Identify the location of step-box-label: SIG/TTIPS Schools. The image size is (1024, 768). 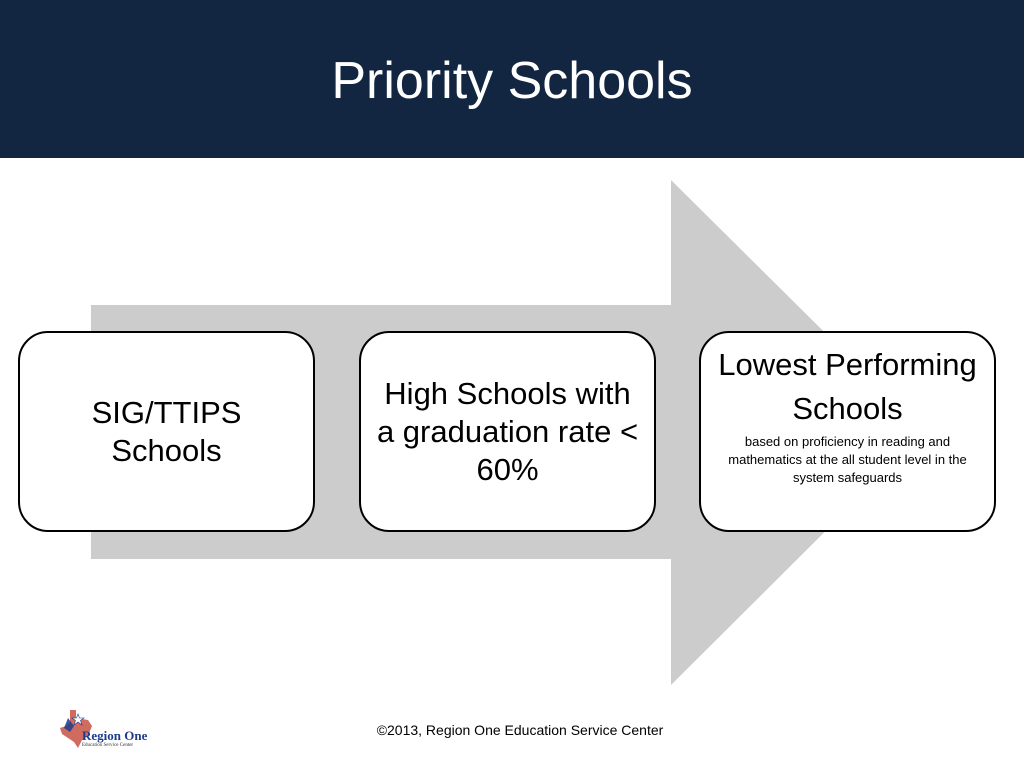
(166, 431).